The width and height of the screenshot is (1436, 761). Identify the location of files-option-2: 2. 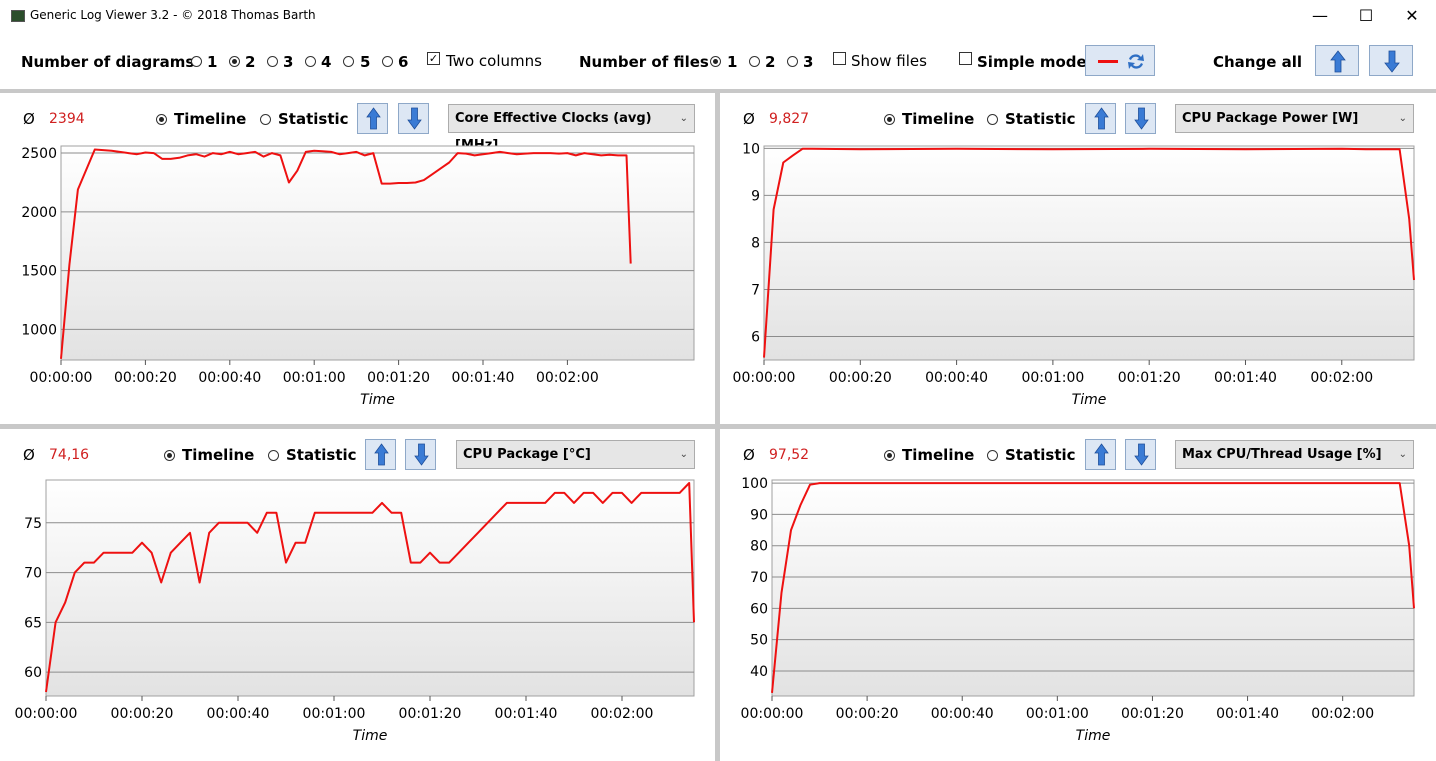
(770, 62).